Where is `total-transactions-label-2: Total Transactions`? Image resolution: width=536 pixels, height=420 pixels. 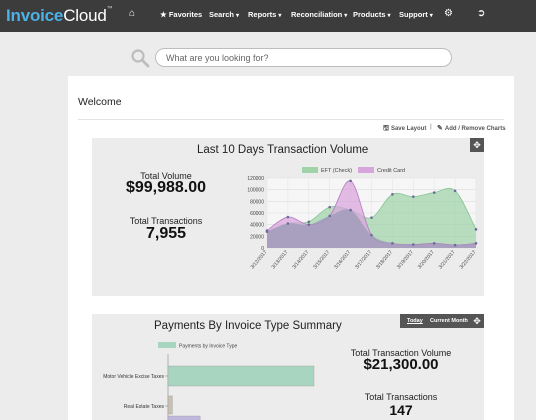
total-transactions-label-2: Total Transactions is located at coordinates (401, 397).